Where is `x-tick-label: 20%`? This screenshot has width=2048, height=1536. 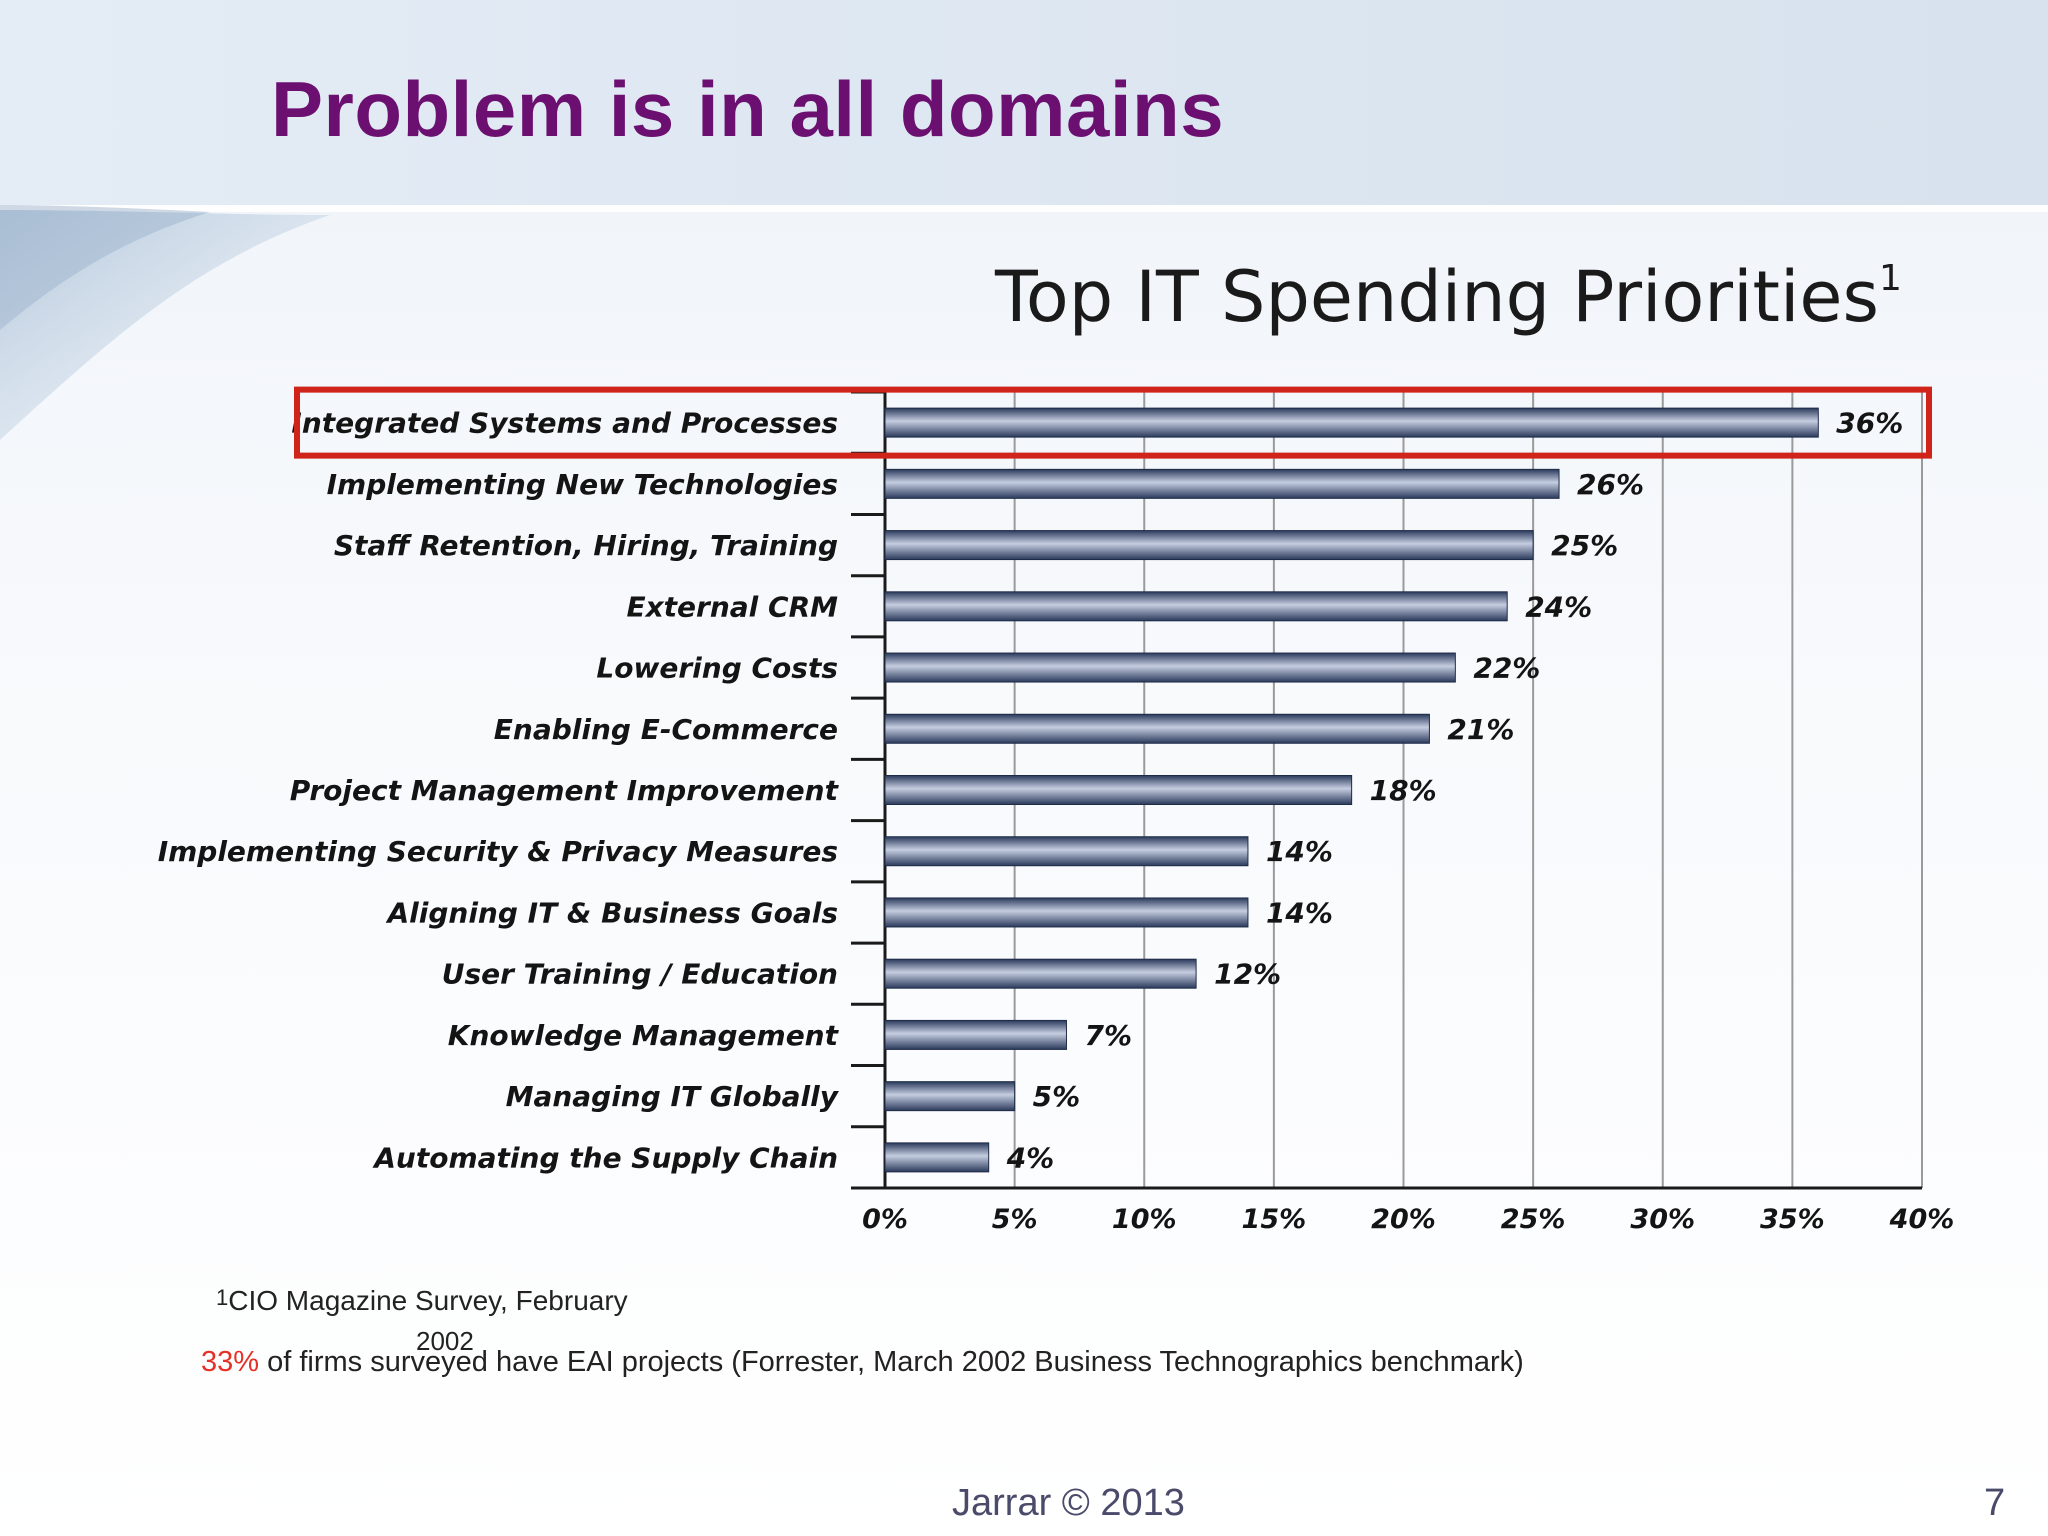 x-tick-label: 20% is located at coordinates (1403, 1219).